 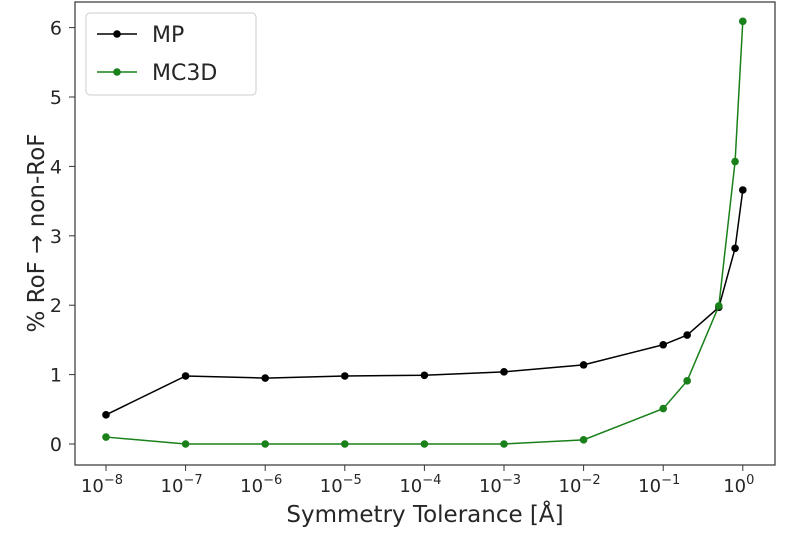 I want to click on x-tick-label: 10⁻⁴, so click(x=420, y=485).